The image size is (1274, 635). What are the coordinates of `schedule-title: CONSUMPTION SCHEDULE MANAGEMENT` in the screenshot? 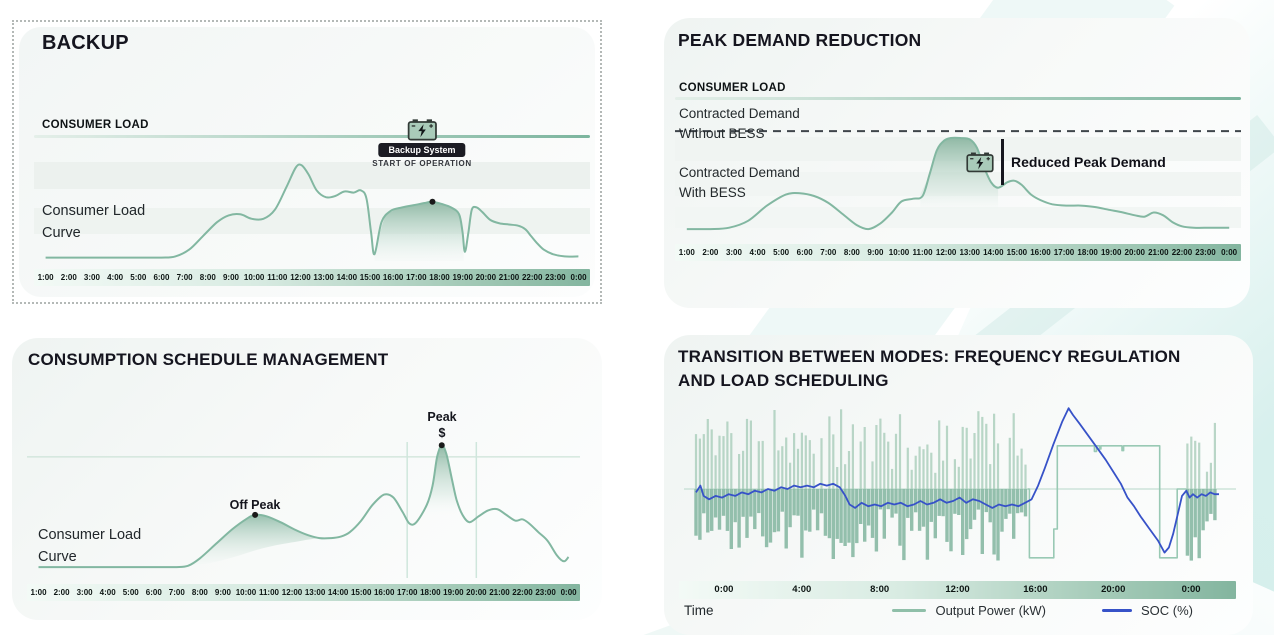 It's located at (208, 359).